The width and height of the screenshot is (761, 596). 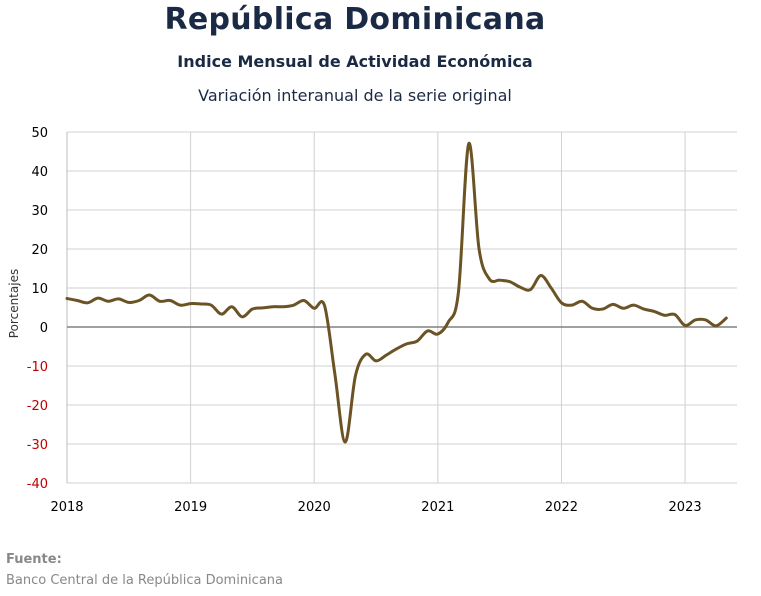 What do you see at coordinates (314, 507) in the screenshot?
I see `x-tick-label: 2020` at bounding box center [314, 507].